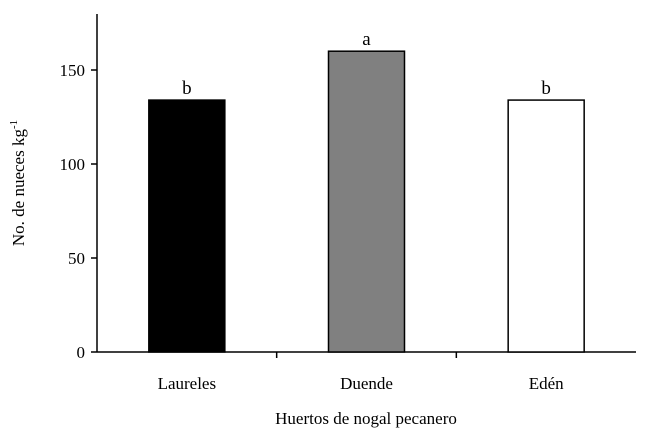  Describe the element at coordinates (366, 39) in the screenshot. I see `bar-significance-label: a` at that location.